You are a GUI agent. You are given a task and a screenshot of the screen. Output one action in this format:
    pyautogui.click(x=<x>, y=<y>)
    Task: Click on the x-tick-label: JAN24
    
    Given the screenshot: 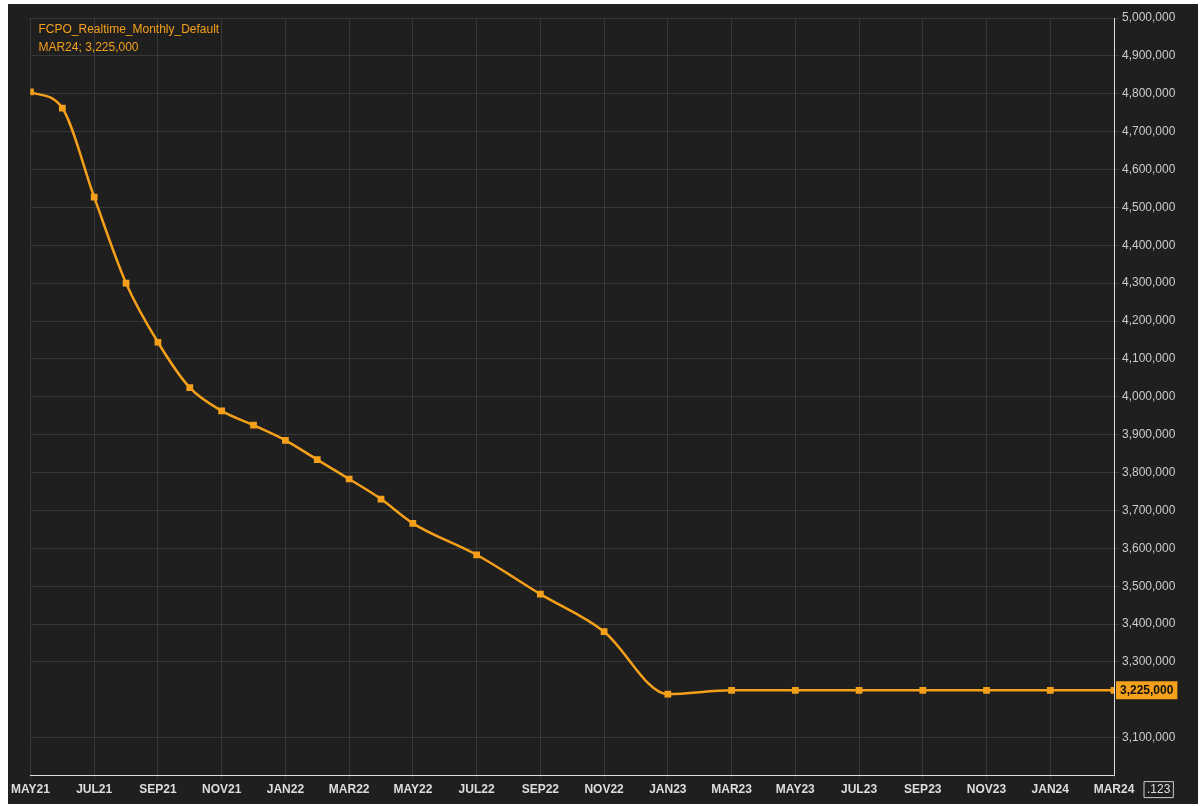 What is the action you would take?
    pyautogui.click(x=1050, y=789)
    